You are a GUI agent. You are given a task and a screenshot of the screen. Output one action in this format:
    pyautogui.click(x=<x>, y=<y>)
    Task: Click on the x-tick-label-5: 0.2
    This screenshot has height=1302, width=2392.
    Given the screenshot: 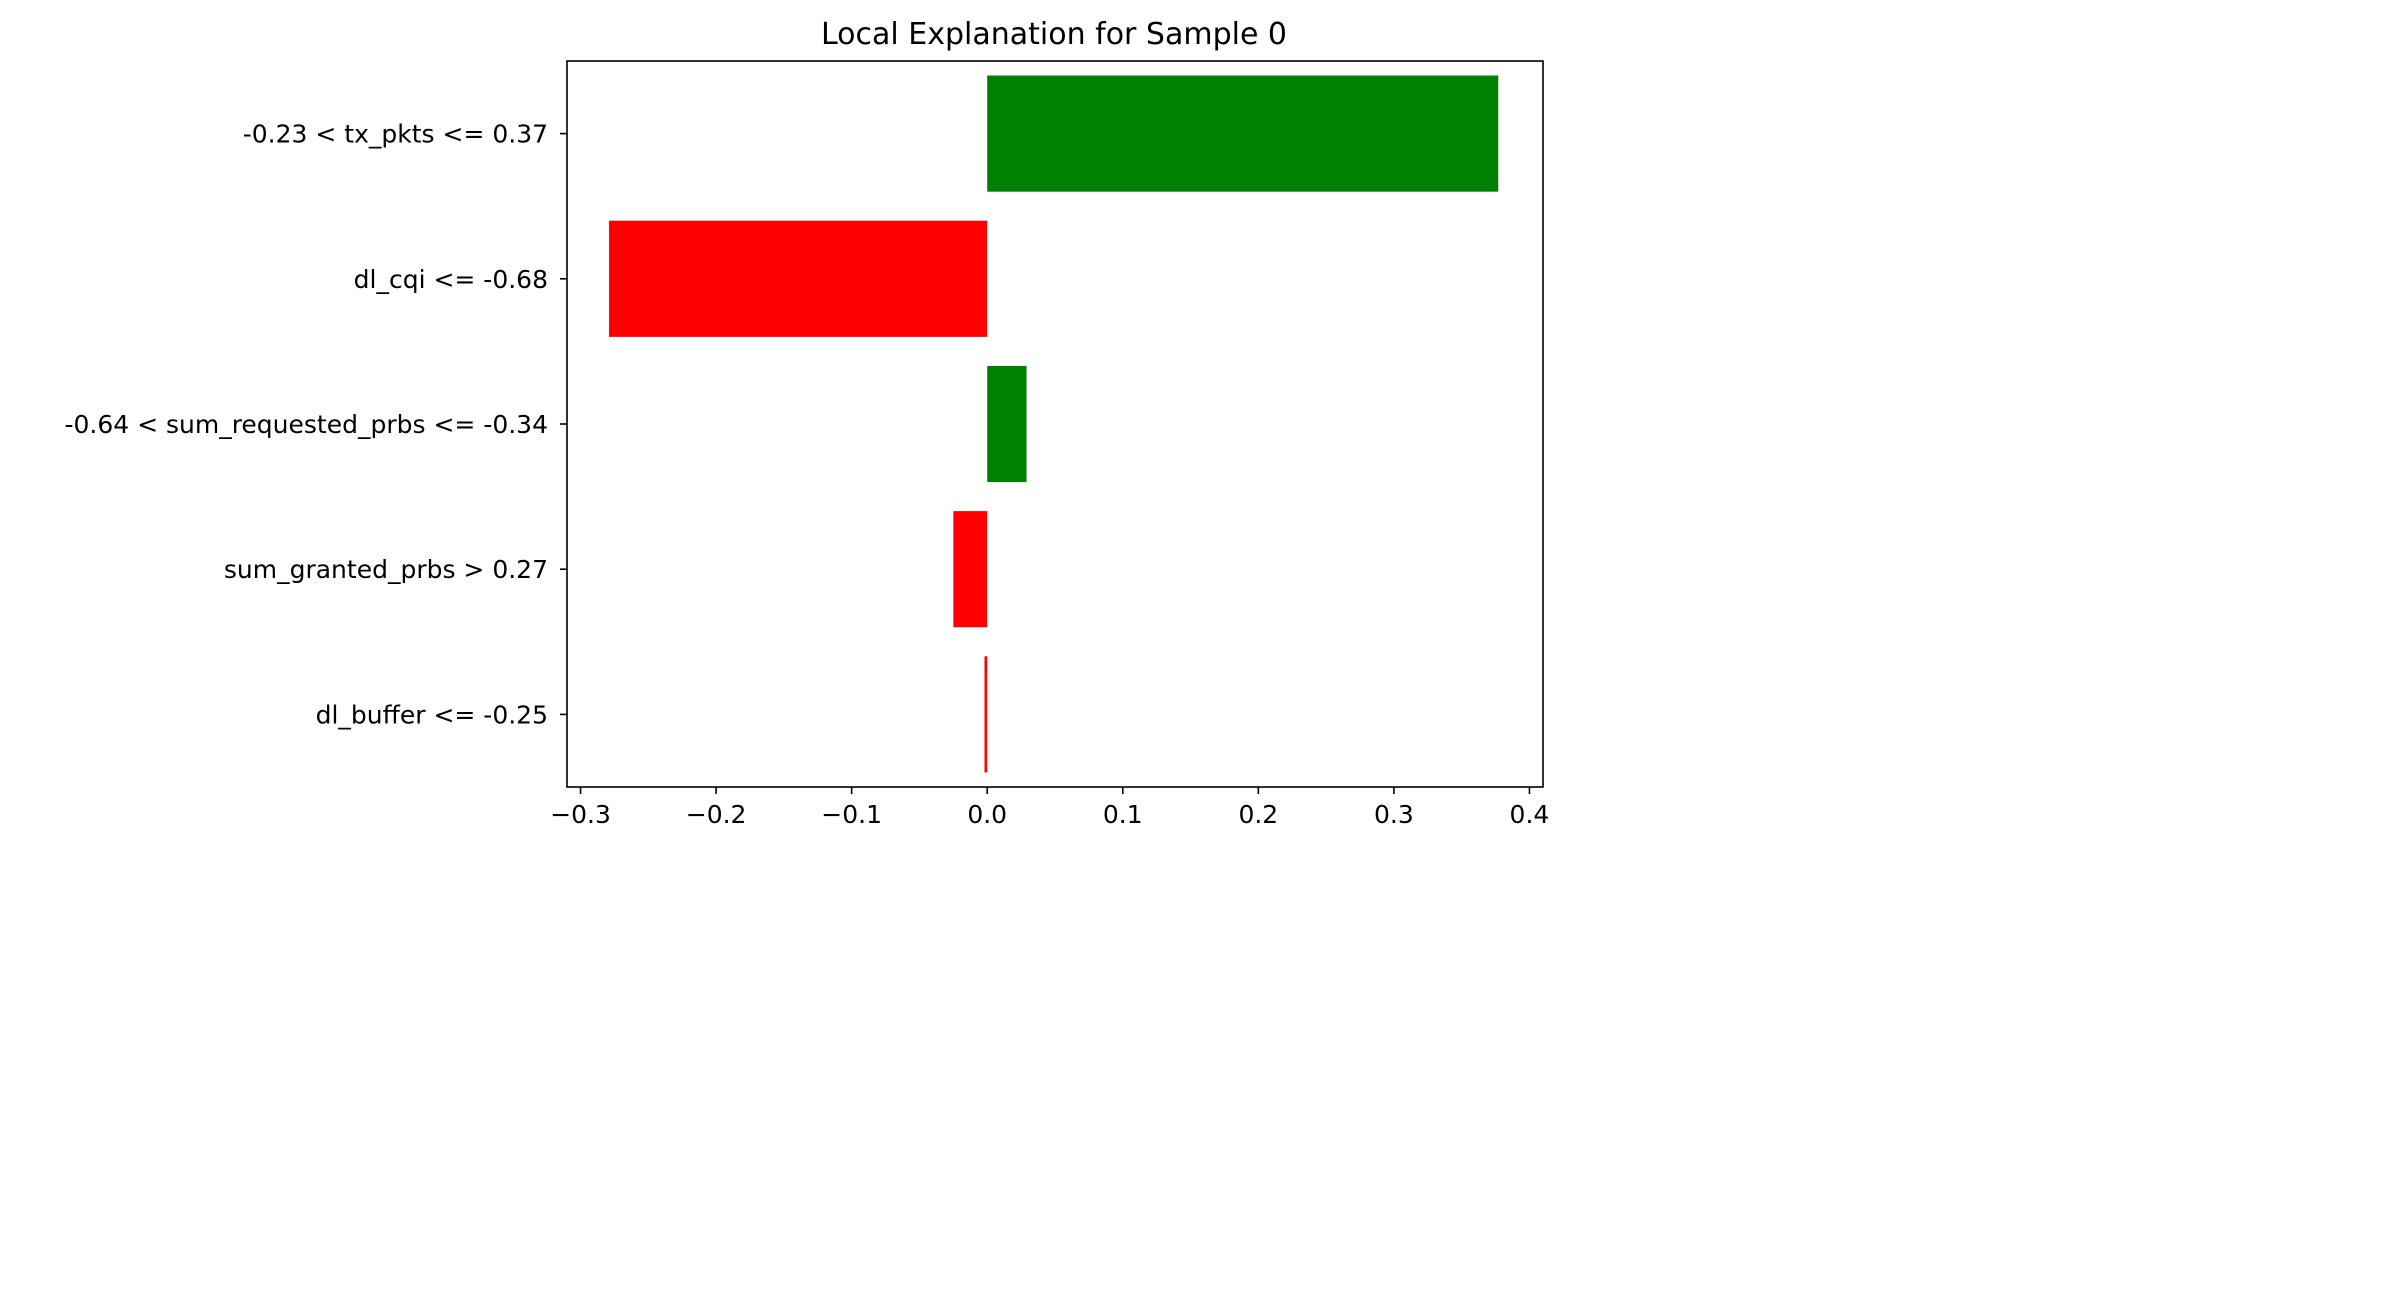 What is the action you would take?
    pyautogui.click(x=1258, y=814)
    